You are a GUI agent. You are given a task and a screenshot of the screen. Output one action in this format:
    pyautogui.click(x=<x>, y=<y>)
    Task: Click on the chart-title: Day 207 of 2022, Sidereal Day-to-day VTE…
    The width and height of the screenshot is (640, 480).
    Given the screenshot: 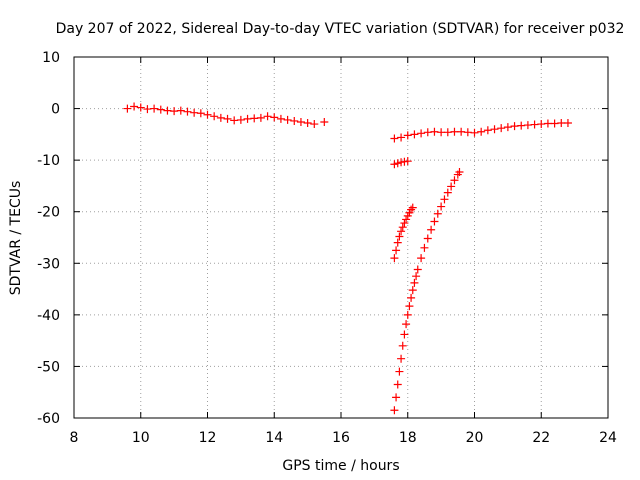 What is the action you would take?
    pyautogui.click(x=340, y=29)
    